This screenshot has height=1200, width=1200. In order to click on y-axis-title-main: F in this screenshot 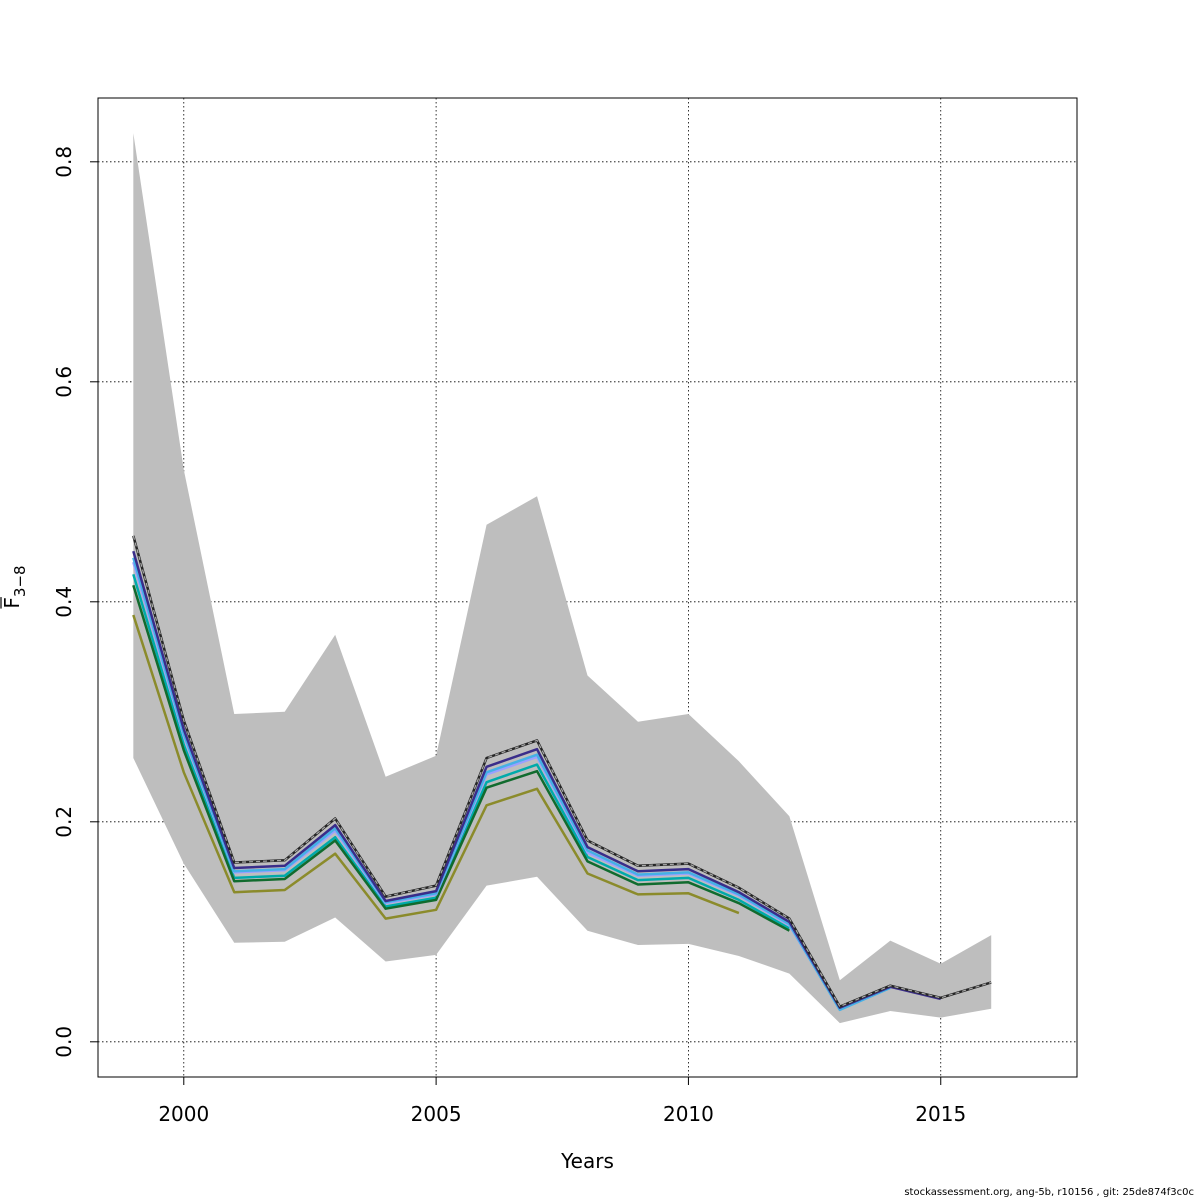, I will do `click(12, 603)`.